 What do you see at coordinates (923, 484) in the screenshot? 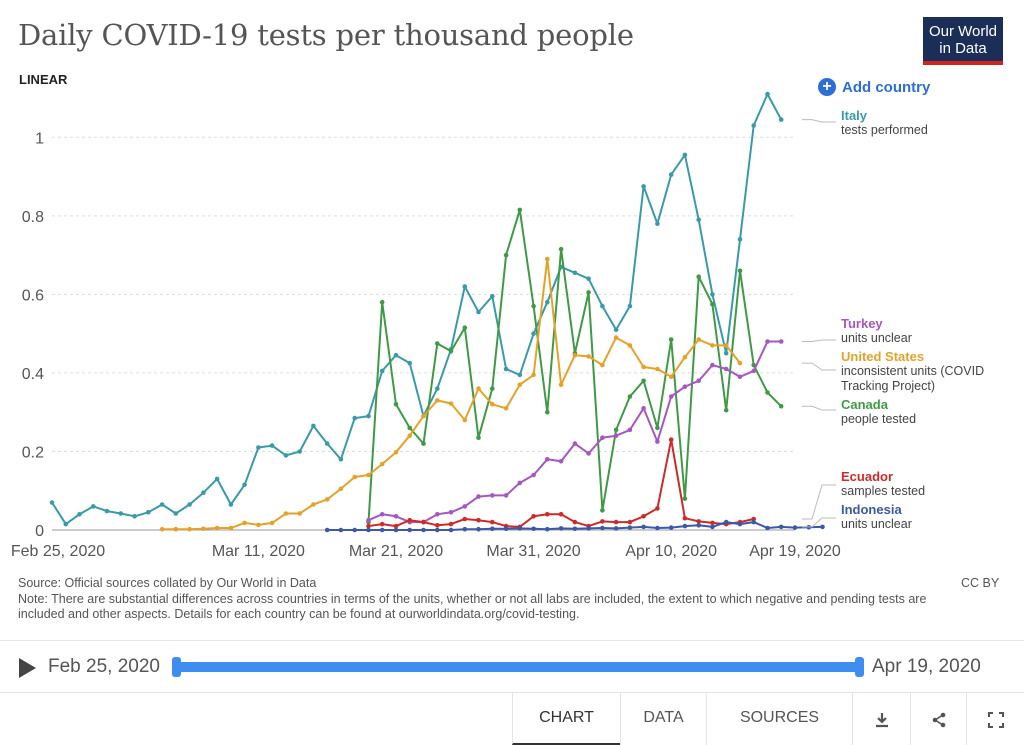
I see `legend-item-ecuador: Ecuador samples tested` at bounding box center [923, 484].